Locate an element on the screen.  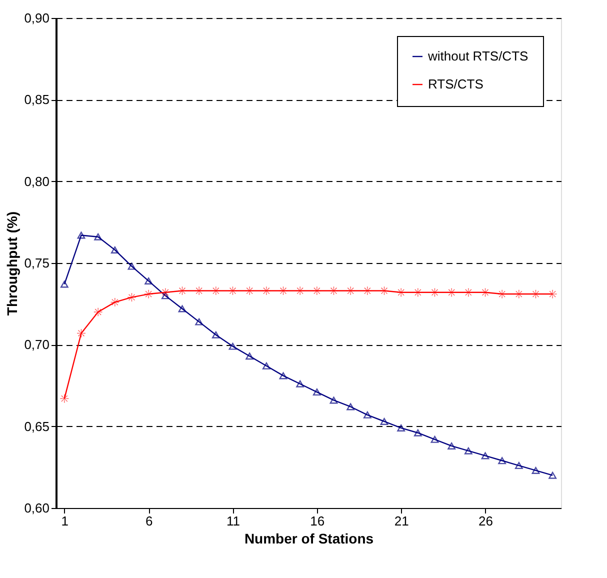
x-tick-label: 6 is located at coordinates (149, 521).